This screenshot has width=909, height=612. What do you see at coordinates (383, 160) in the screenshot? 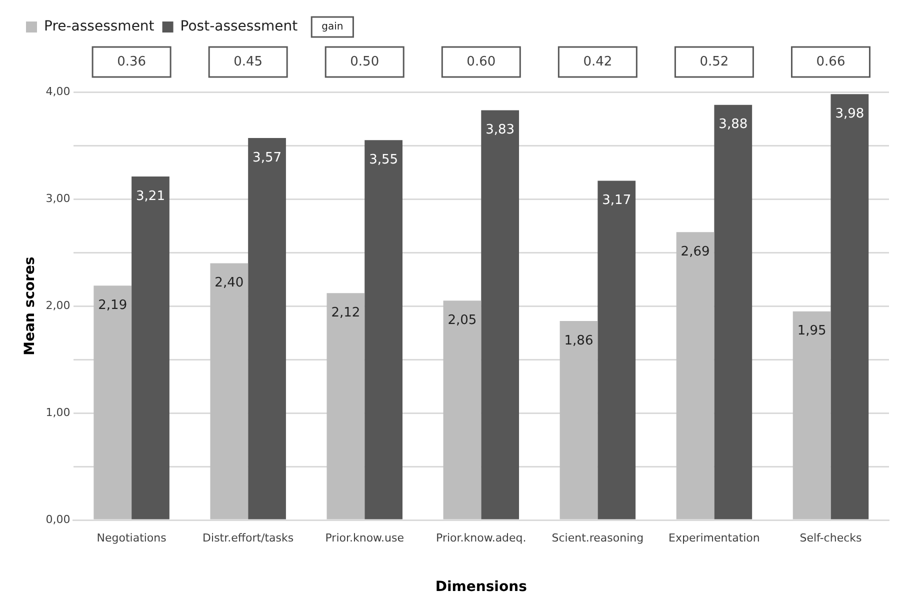
I see `data-label: 3,55` at bounding box center [383, 160].